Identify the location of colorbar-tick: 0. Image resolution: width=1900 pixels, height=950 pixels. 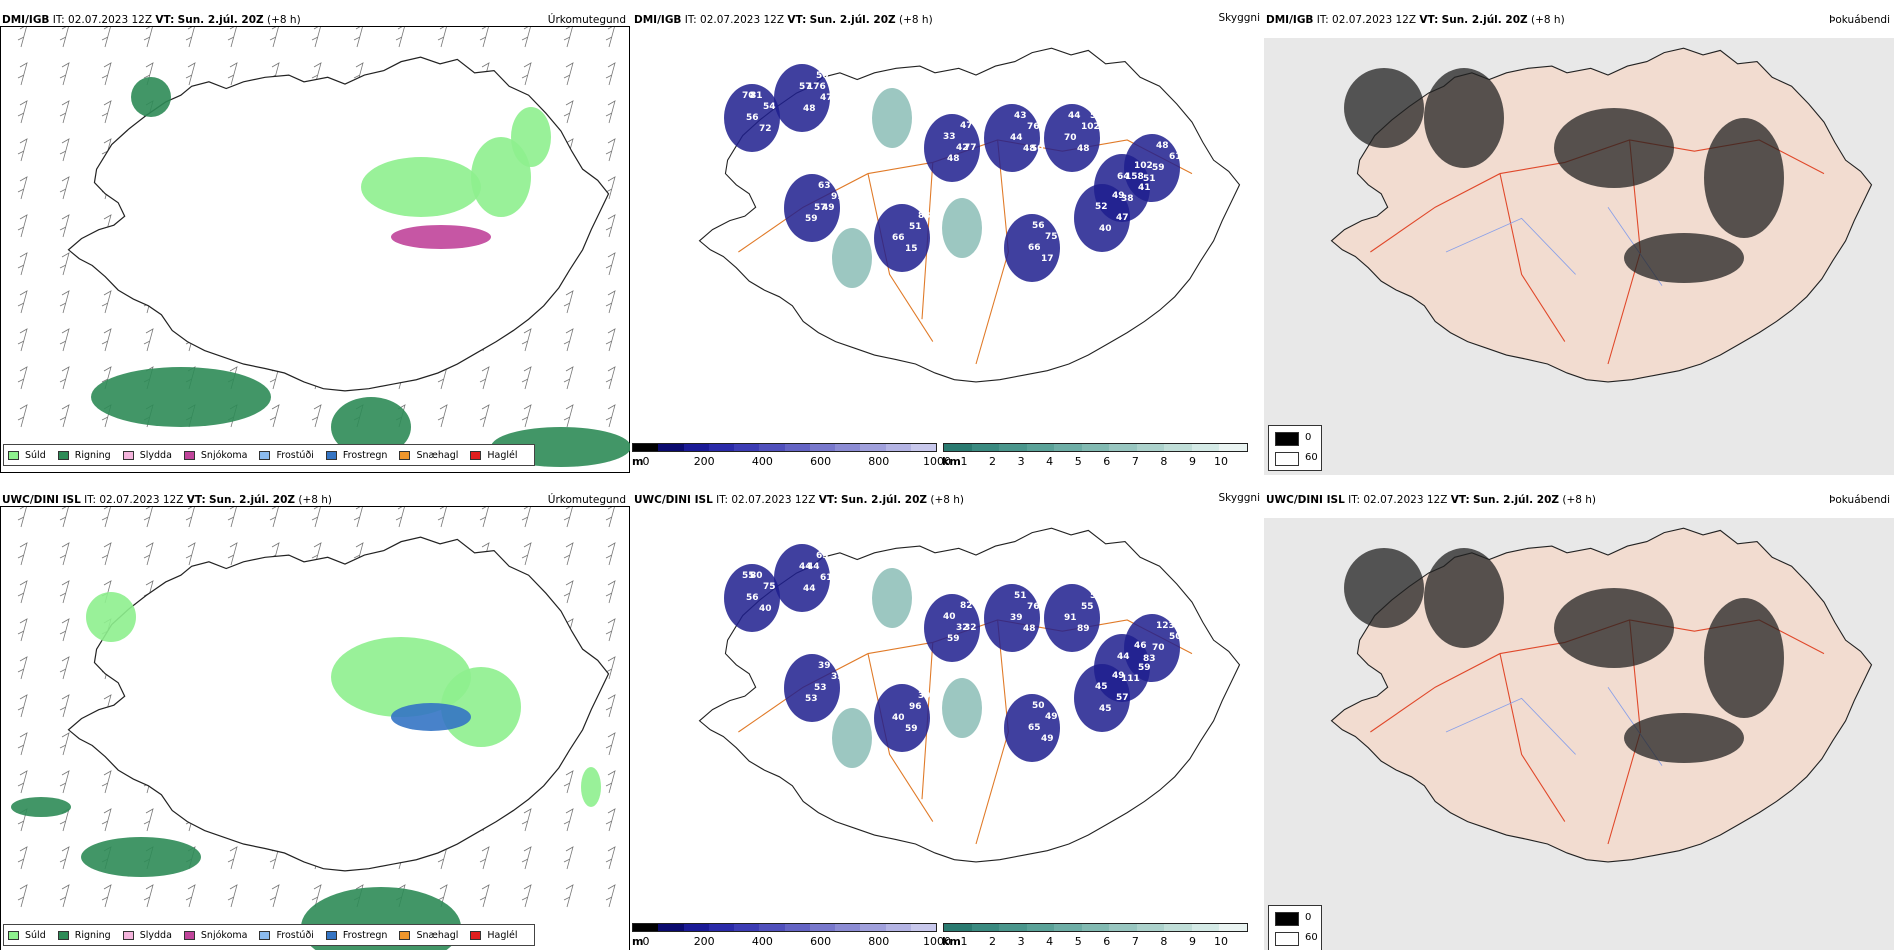
(646, 941).